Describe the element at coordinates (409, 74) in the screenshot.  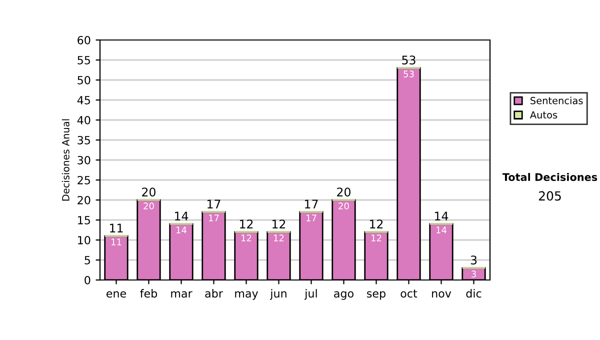
I see `data-label: 53` at that location.